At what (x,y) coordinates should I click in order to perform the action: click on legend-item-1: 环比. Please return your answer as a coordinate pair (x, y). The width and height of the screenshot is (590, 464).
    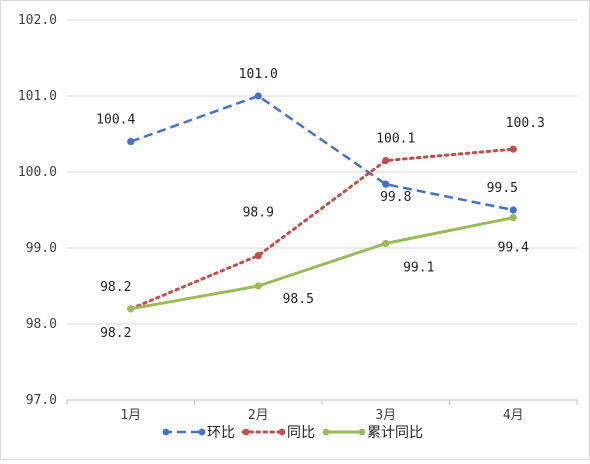
    Looking at the image, I should click on (198, 433).